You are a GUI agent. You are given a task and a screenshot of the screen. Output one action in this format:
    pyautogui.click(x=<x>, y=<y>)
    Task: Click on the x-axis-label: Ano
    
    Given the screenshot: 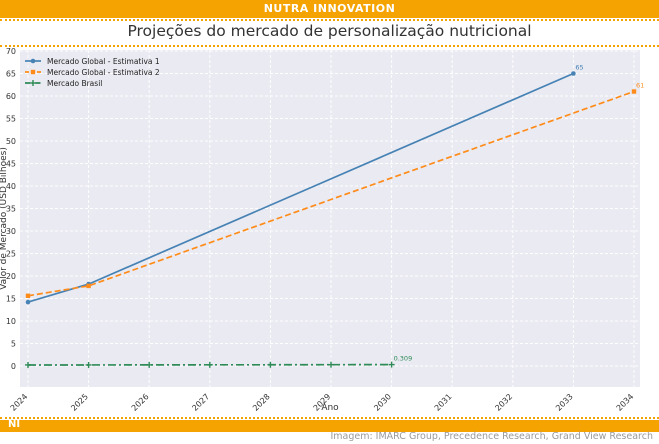 What is the action you would take?
    pyautogui.click(x=330, y=408)
    